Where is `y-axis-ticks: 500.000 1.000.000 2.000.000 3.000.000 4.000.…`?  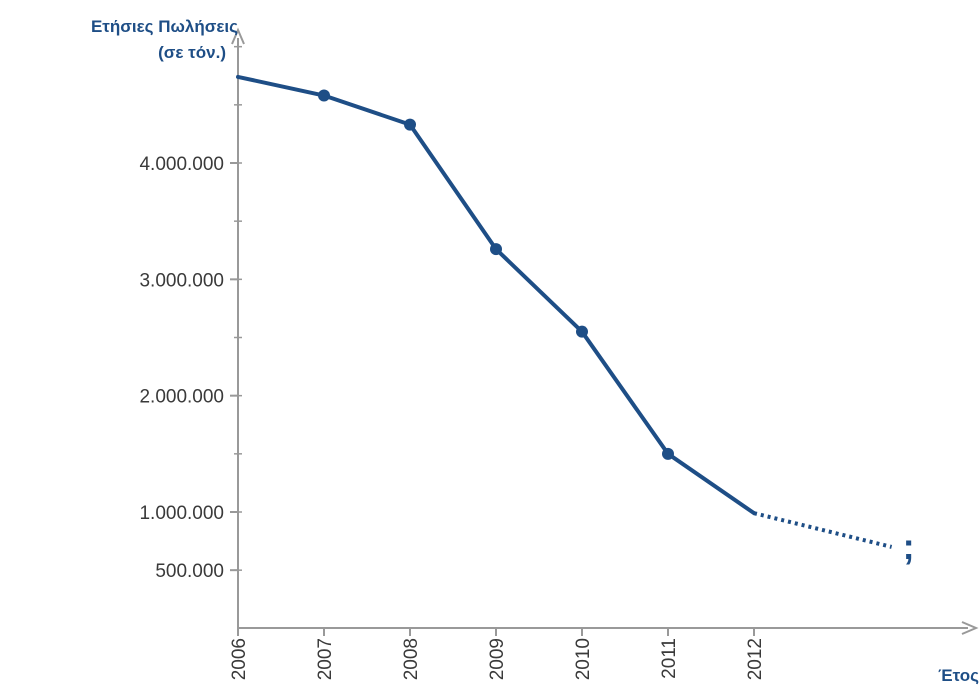
y-axis-ticks: 500.000 1.000.000 2.000.000 3.000.000 4.000.… is located at coordinates (190, 313).